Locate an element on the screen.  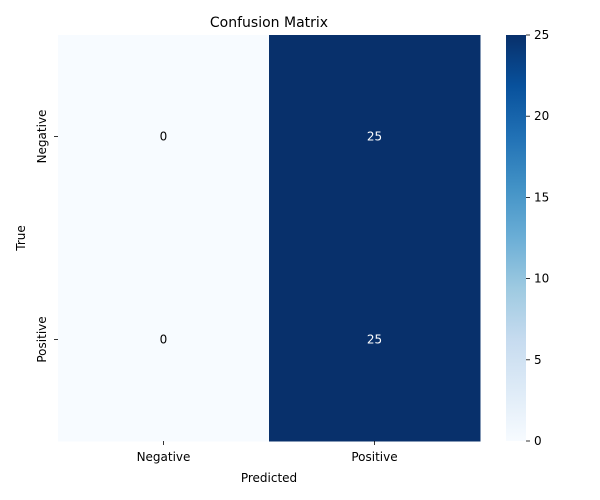
y-tick-label: Negative is located at coordinates (42, 137).